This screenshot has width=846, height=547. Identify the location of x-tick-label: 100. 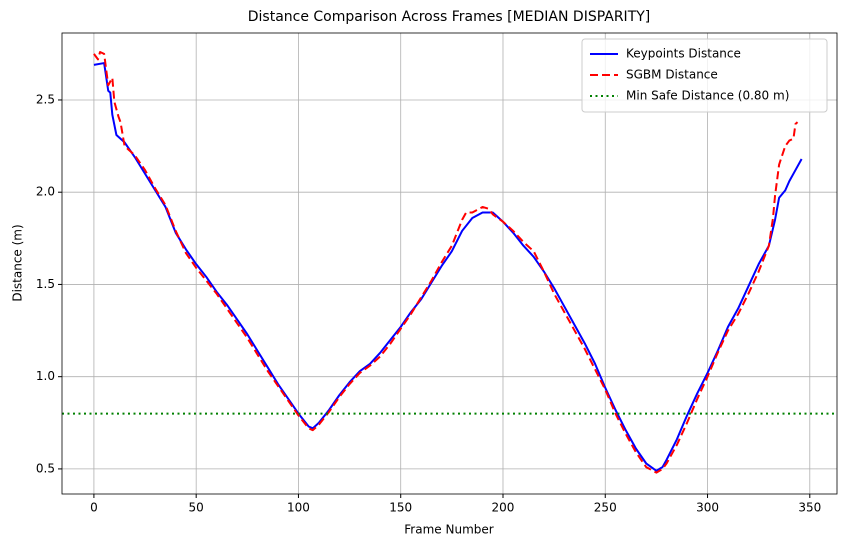
(298, 508).